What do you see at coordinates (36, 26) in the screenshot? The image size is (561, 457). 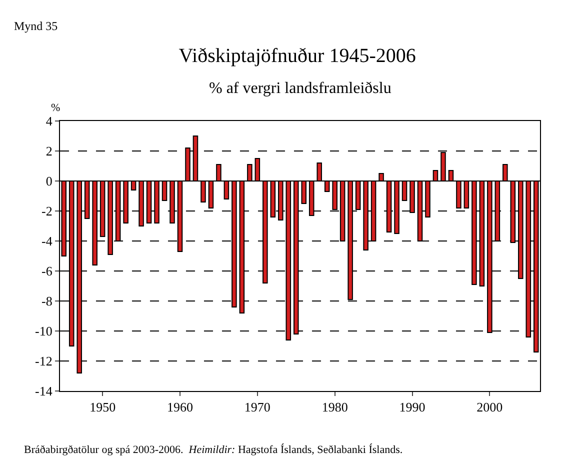 I see `text: Mynd 35` at bounding box center [36, 26].